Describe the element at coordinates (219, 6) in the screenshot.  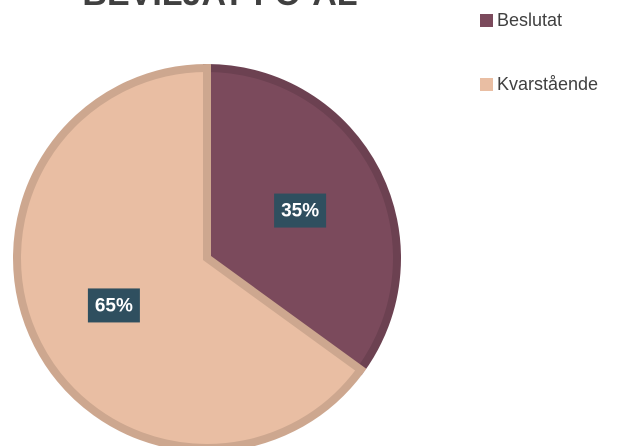
I see `chart-title: BEVILJAT FÖ-AL` at that location.